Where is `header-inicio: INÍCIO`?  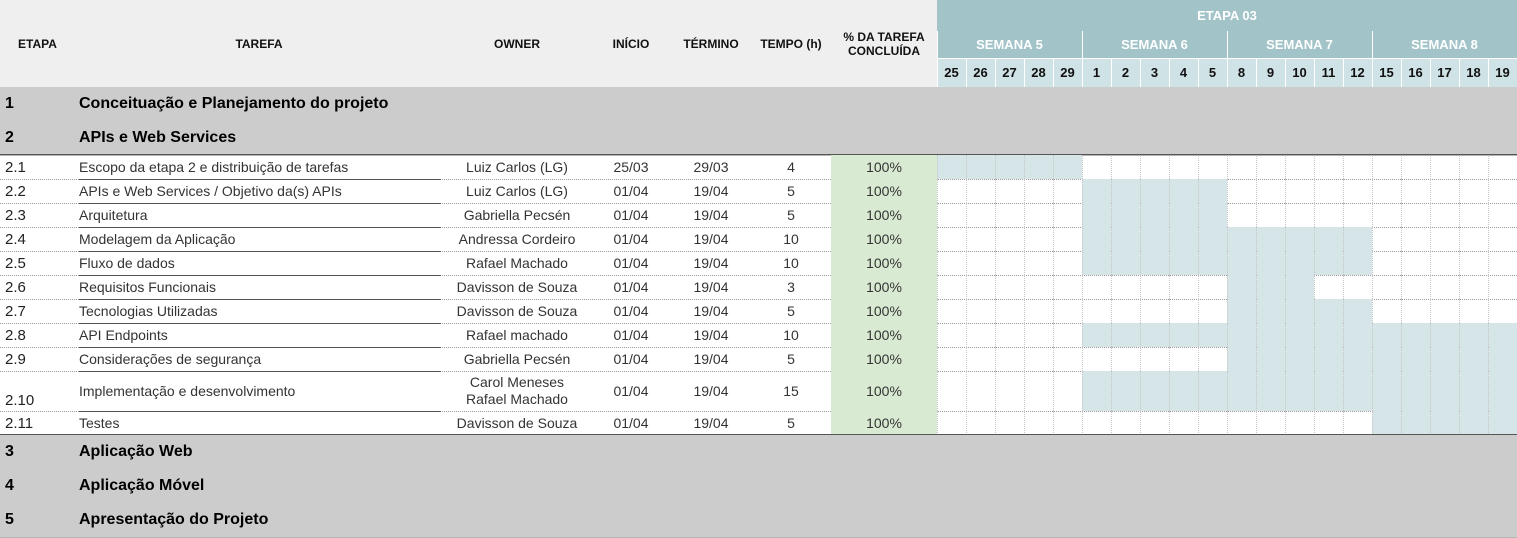 header-inicio: INÍCIO is located at coordinates (631, 43).